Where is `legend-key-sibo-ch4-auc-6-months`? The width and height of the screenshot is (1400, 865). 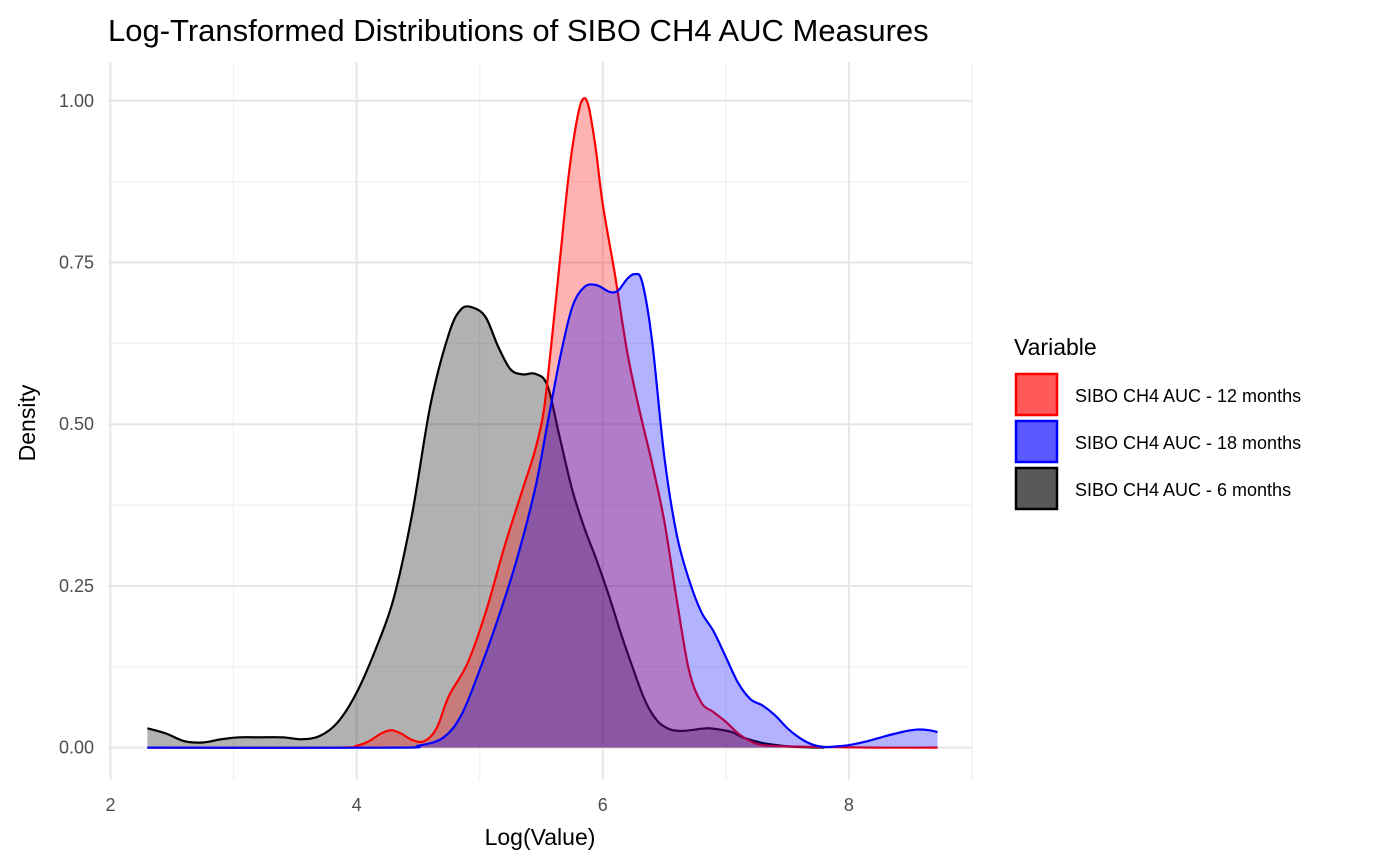 legend-key-sibo-ch4-auc-6-months is located at coordinates (1036, 488).